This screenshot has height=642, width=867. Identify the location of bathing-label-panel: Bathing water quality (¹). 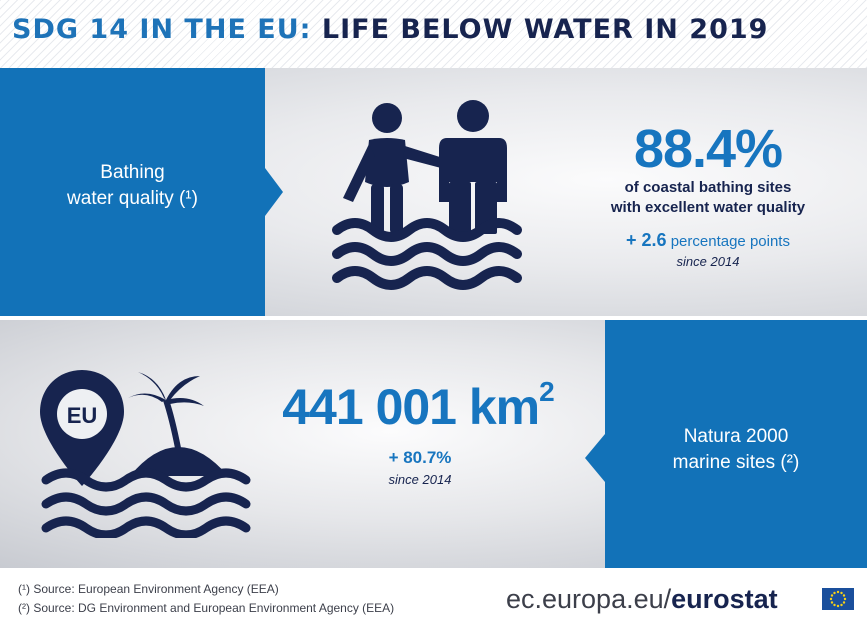
(141, 192).